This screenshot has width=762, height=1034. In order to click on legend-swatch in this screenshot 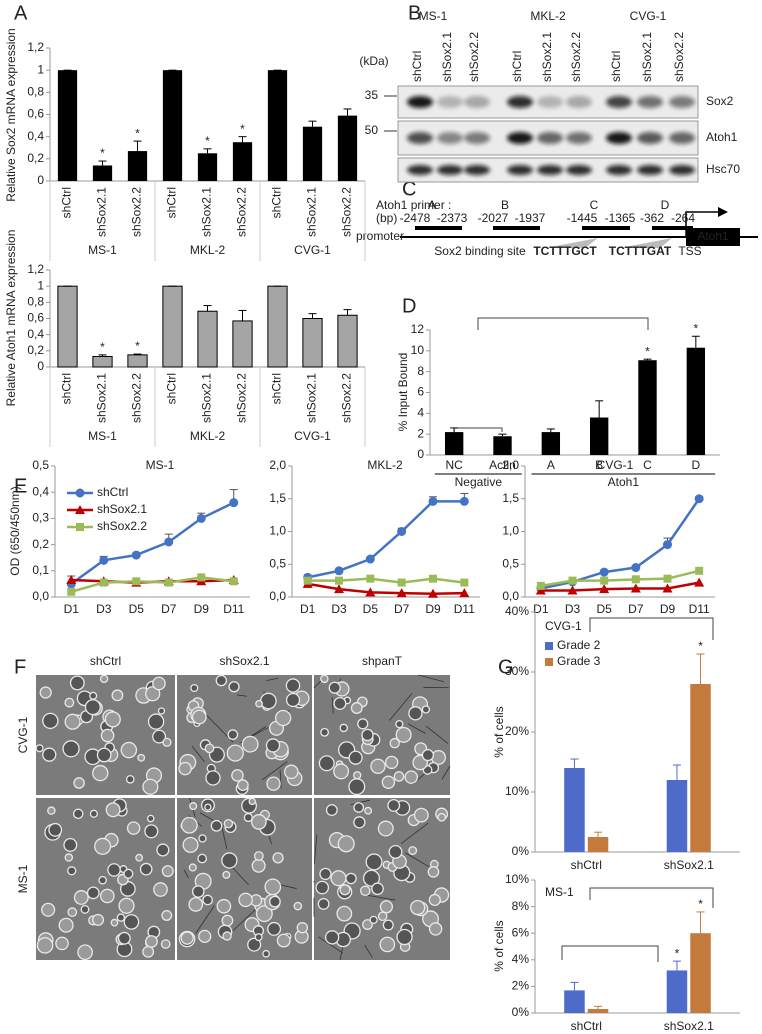, I will do `click(549, 662)`.